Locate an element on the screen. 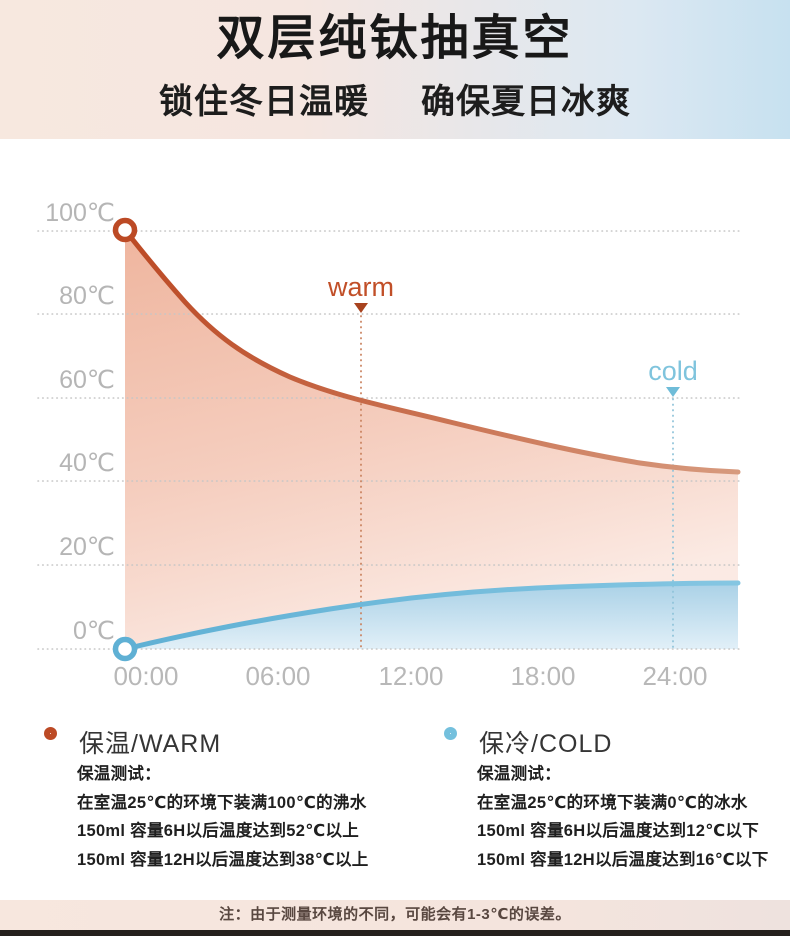 This screenshot has height=936, width=790. warm-start-marker is located at coordinates (125, 230).